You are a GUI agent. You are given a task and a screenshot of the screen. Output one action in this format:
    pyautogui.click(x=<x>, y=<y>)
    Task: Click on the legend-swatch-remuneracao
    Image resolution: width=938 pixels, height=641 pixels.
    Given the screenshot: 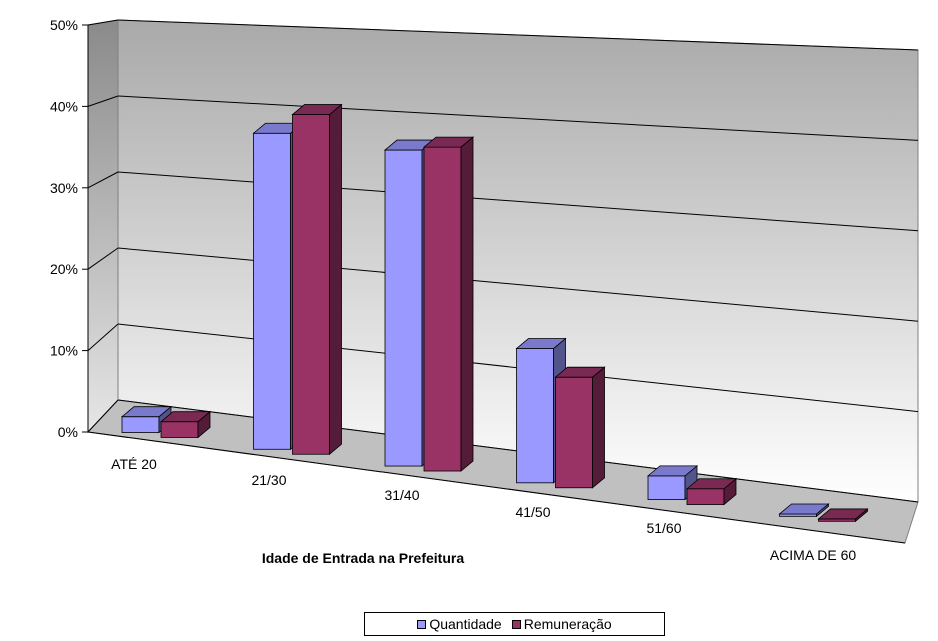 What is the action you would take?
    pyautogui.click(x=516, y=624)
    